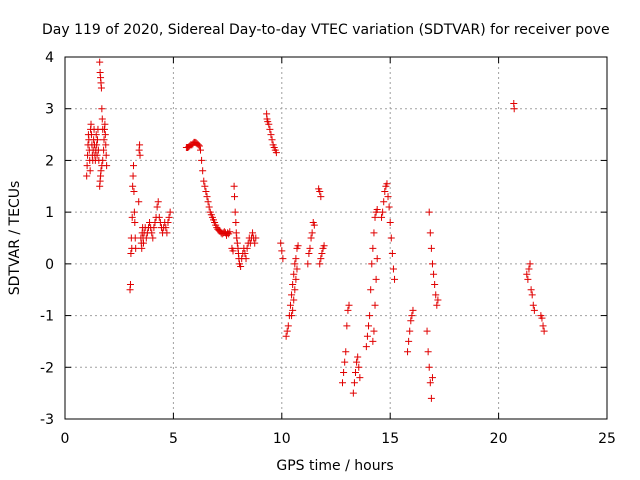 The width and height of the screenshot is (640, 480). What do you see at coordinates (390, 439) in the screenshot?
I see `x-tick-label: 15` at bounding box center [390, 439].